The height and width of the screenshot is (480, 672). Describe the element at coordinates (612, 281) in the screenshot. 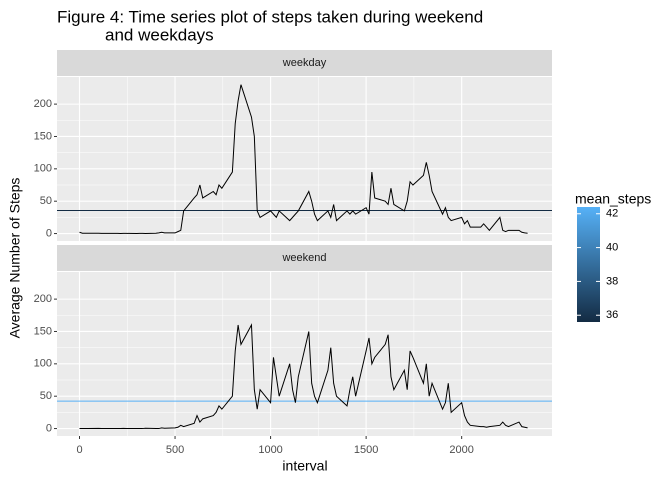

I see `legend-tick-label: 38` at that location.